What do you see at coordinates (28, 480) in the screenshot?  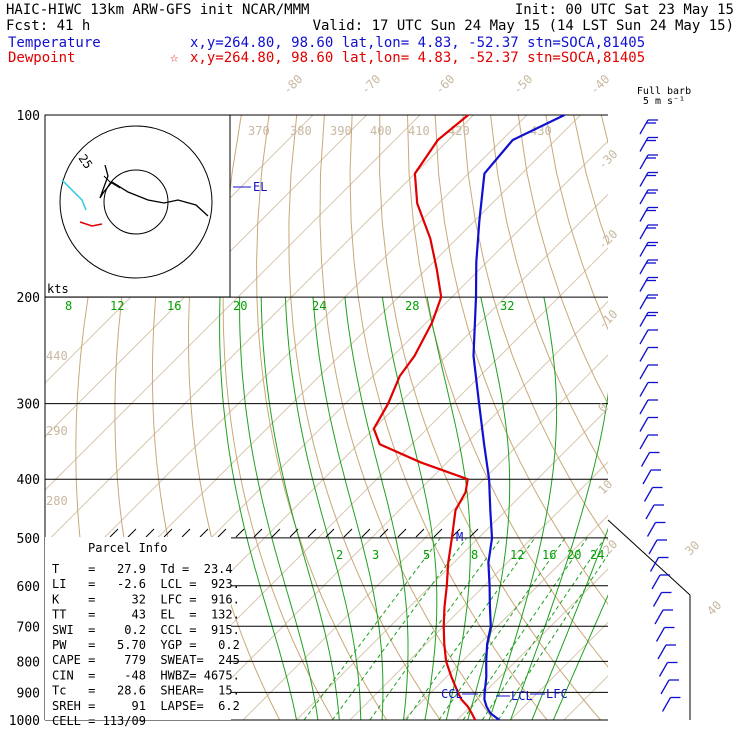 I see `pressure-tick-label: 400` at bounding box center [28, 480].